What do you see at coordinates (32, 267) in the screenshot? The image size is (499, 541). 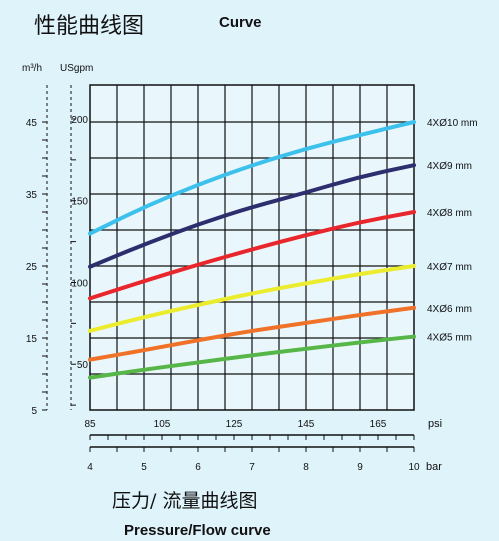 I see `y-tick-label-m3h: 25` at bounding box center [32, 267].